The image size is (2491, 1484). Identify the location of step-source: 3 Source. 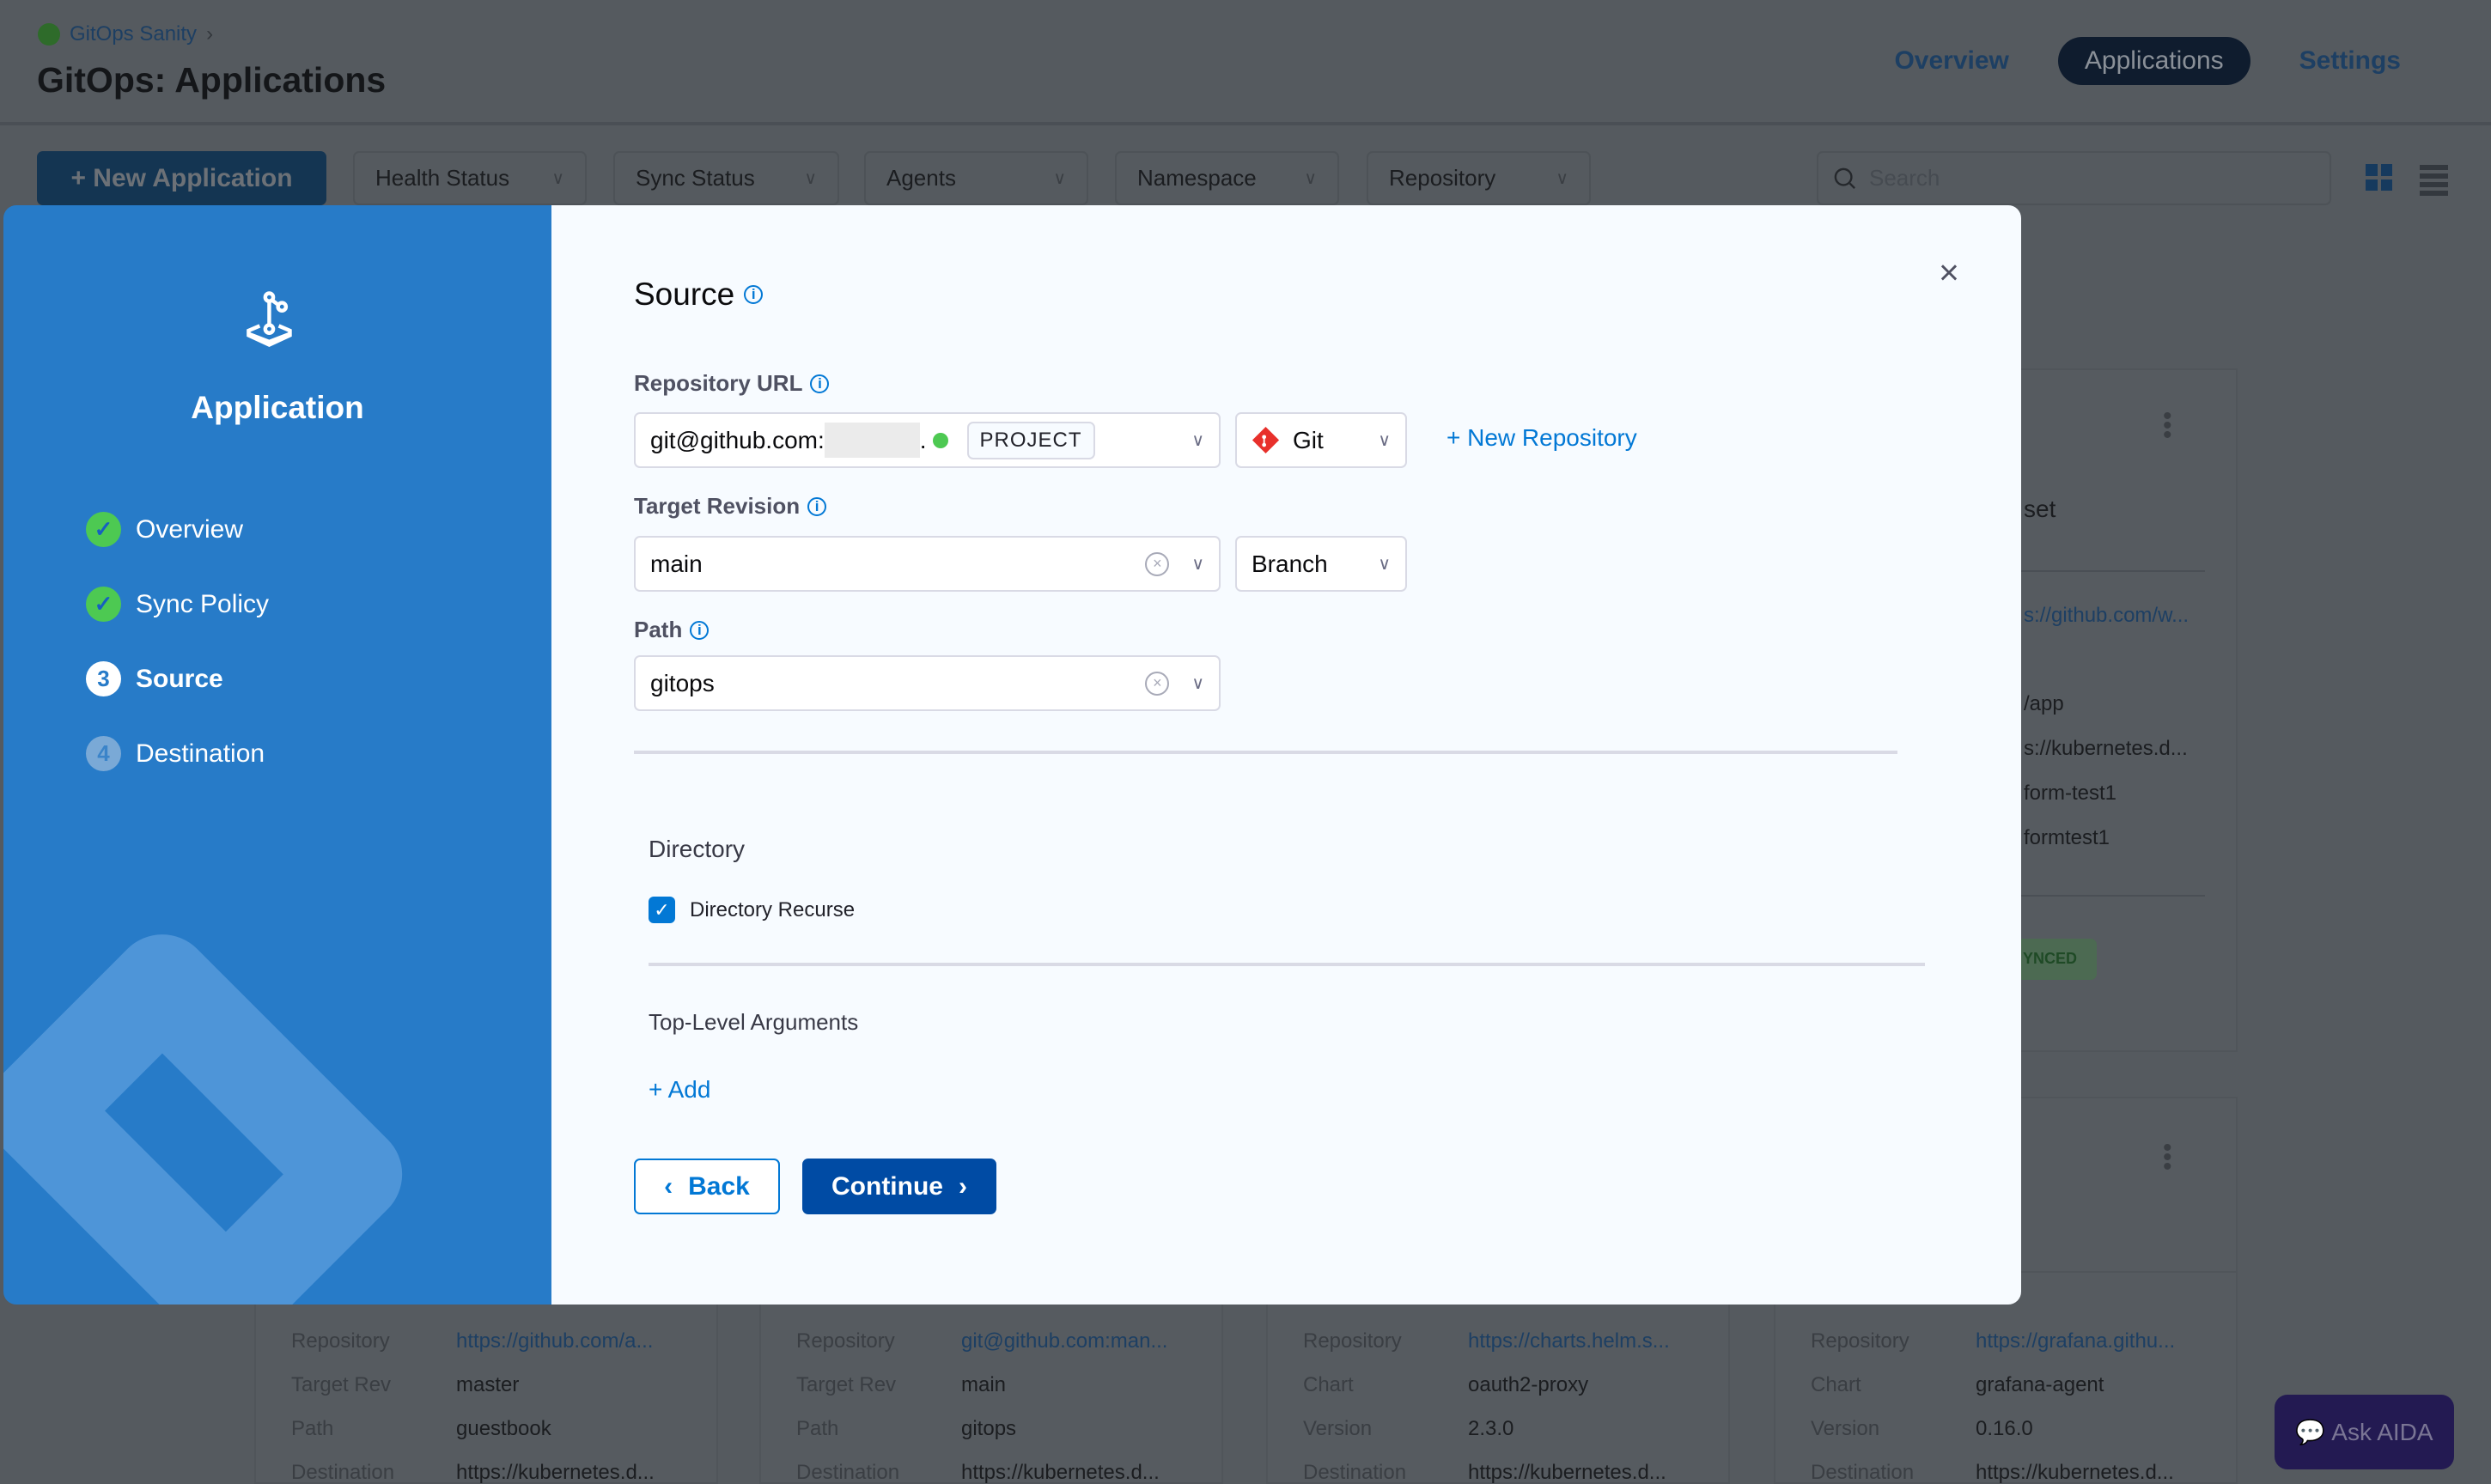
(154, 679).